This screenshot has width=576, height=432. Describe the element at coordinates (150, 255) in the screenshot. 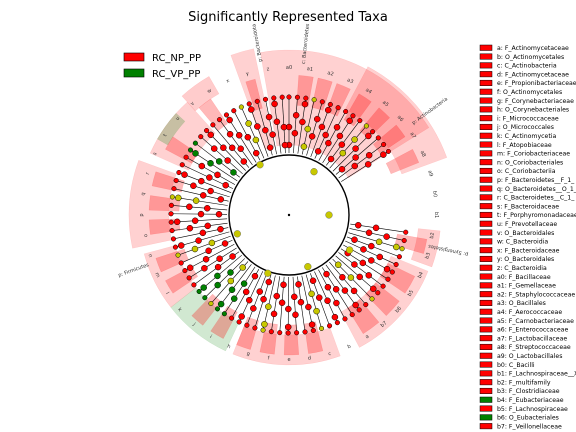

I see `clade-label-n: n` at that location.